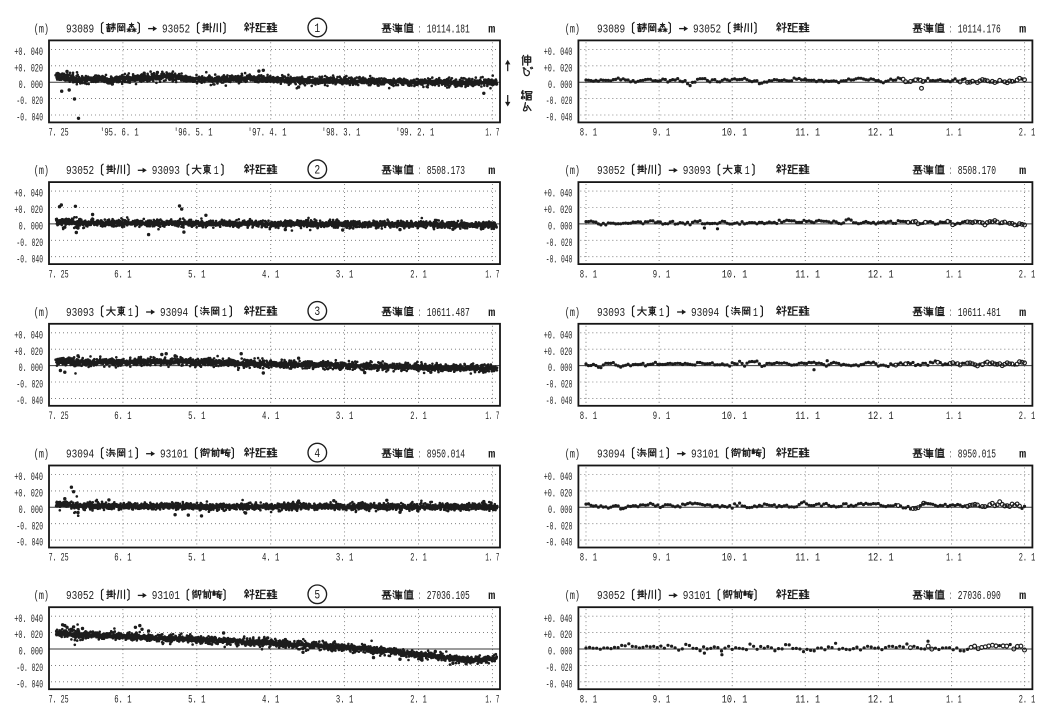 The image size is (1053, 724). Describe the element at coordinates (979, 313) in the screenshot. I see `svg-text: 10611.481` at that location.